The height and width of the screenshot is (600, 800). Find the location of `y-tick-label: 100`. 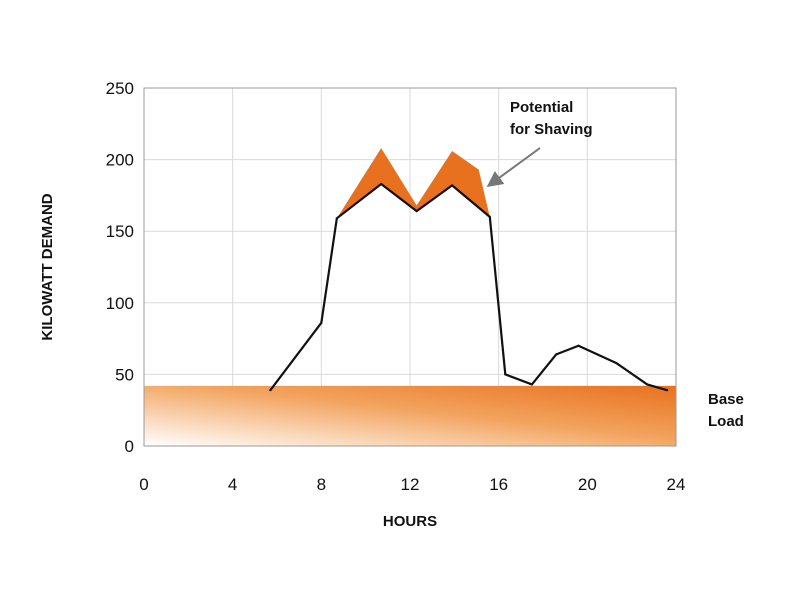

y-tick-label: 100 is located at coordinates (120, 303).